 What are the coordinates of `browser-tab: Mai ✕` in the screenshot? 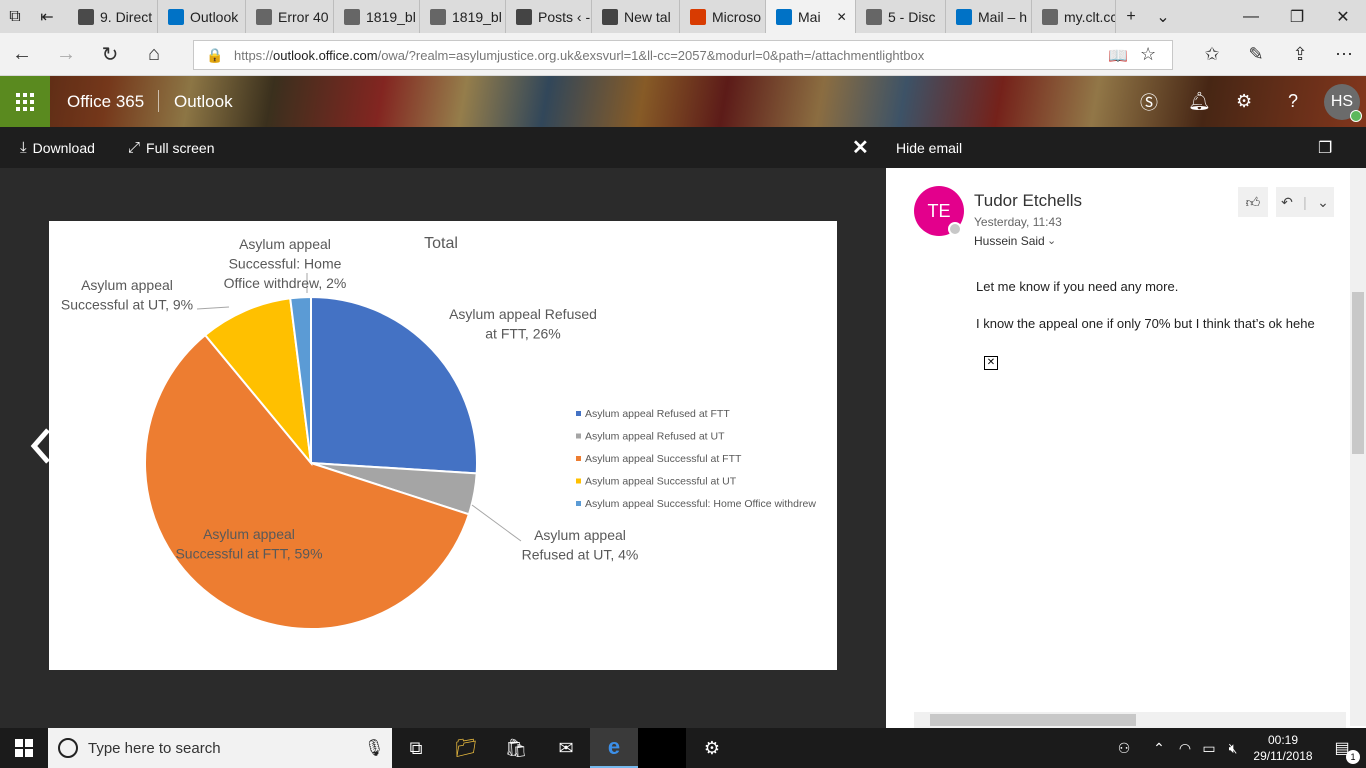 It's located at (811, 16).